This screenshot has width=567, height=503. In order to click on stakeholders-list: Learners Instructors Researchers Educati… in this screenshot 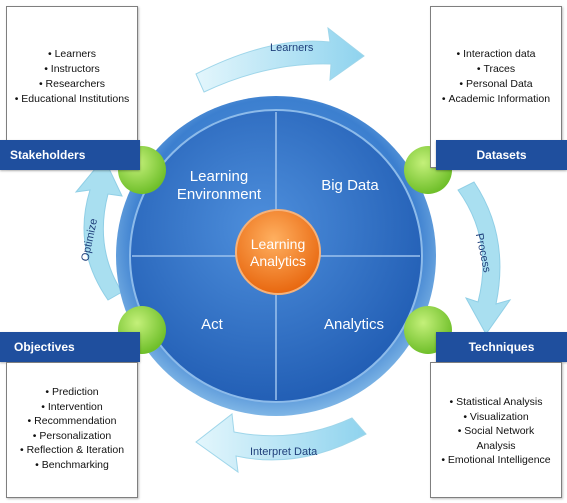, I will do `click(72, 77)`.